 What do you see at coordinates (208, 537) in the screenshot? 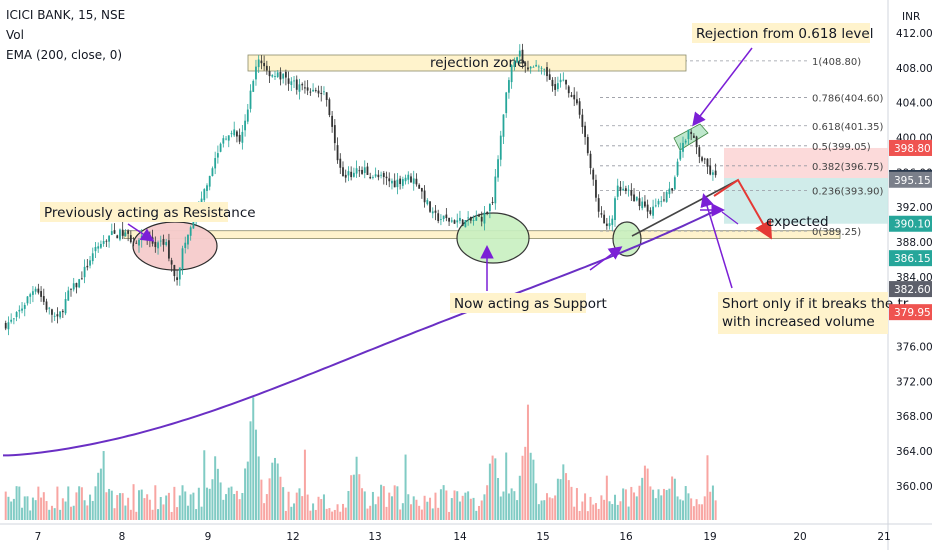
I see `x-tick-label: 9` at bounding box center [208, 537].